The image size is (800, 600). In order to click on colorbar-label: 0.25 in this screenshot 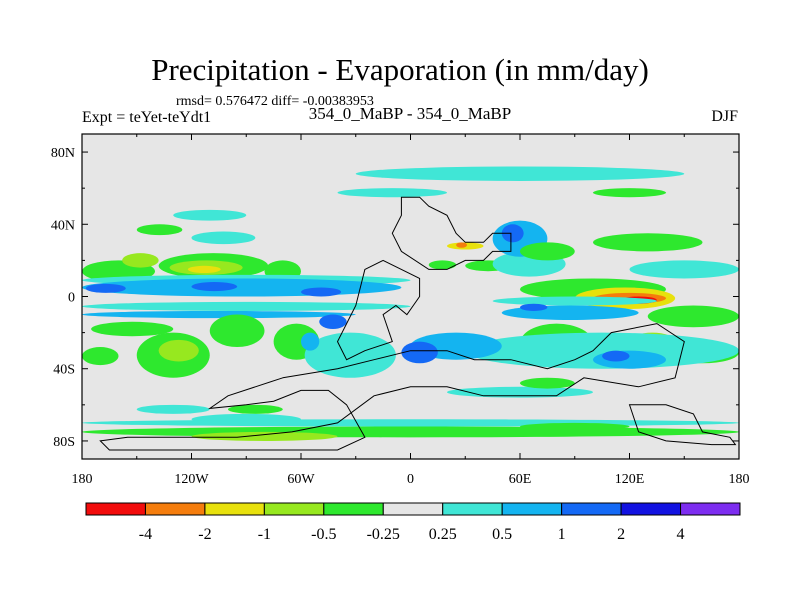, I will do `click(443, 534)`.